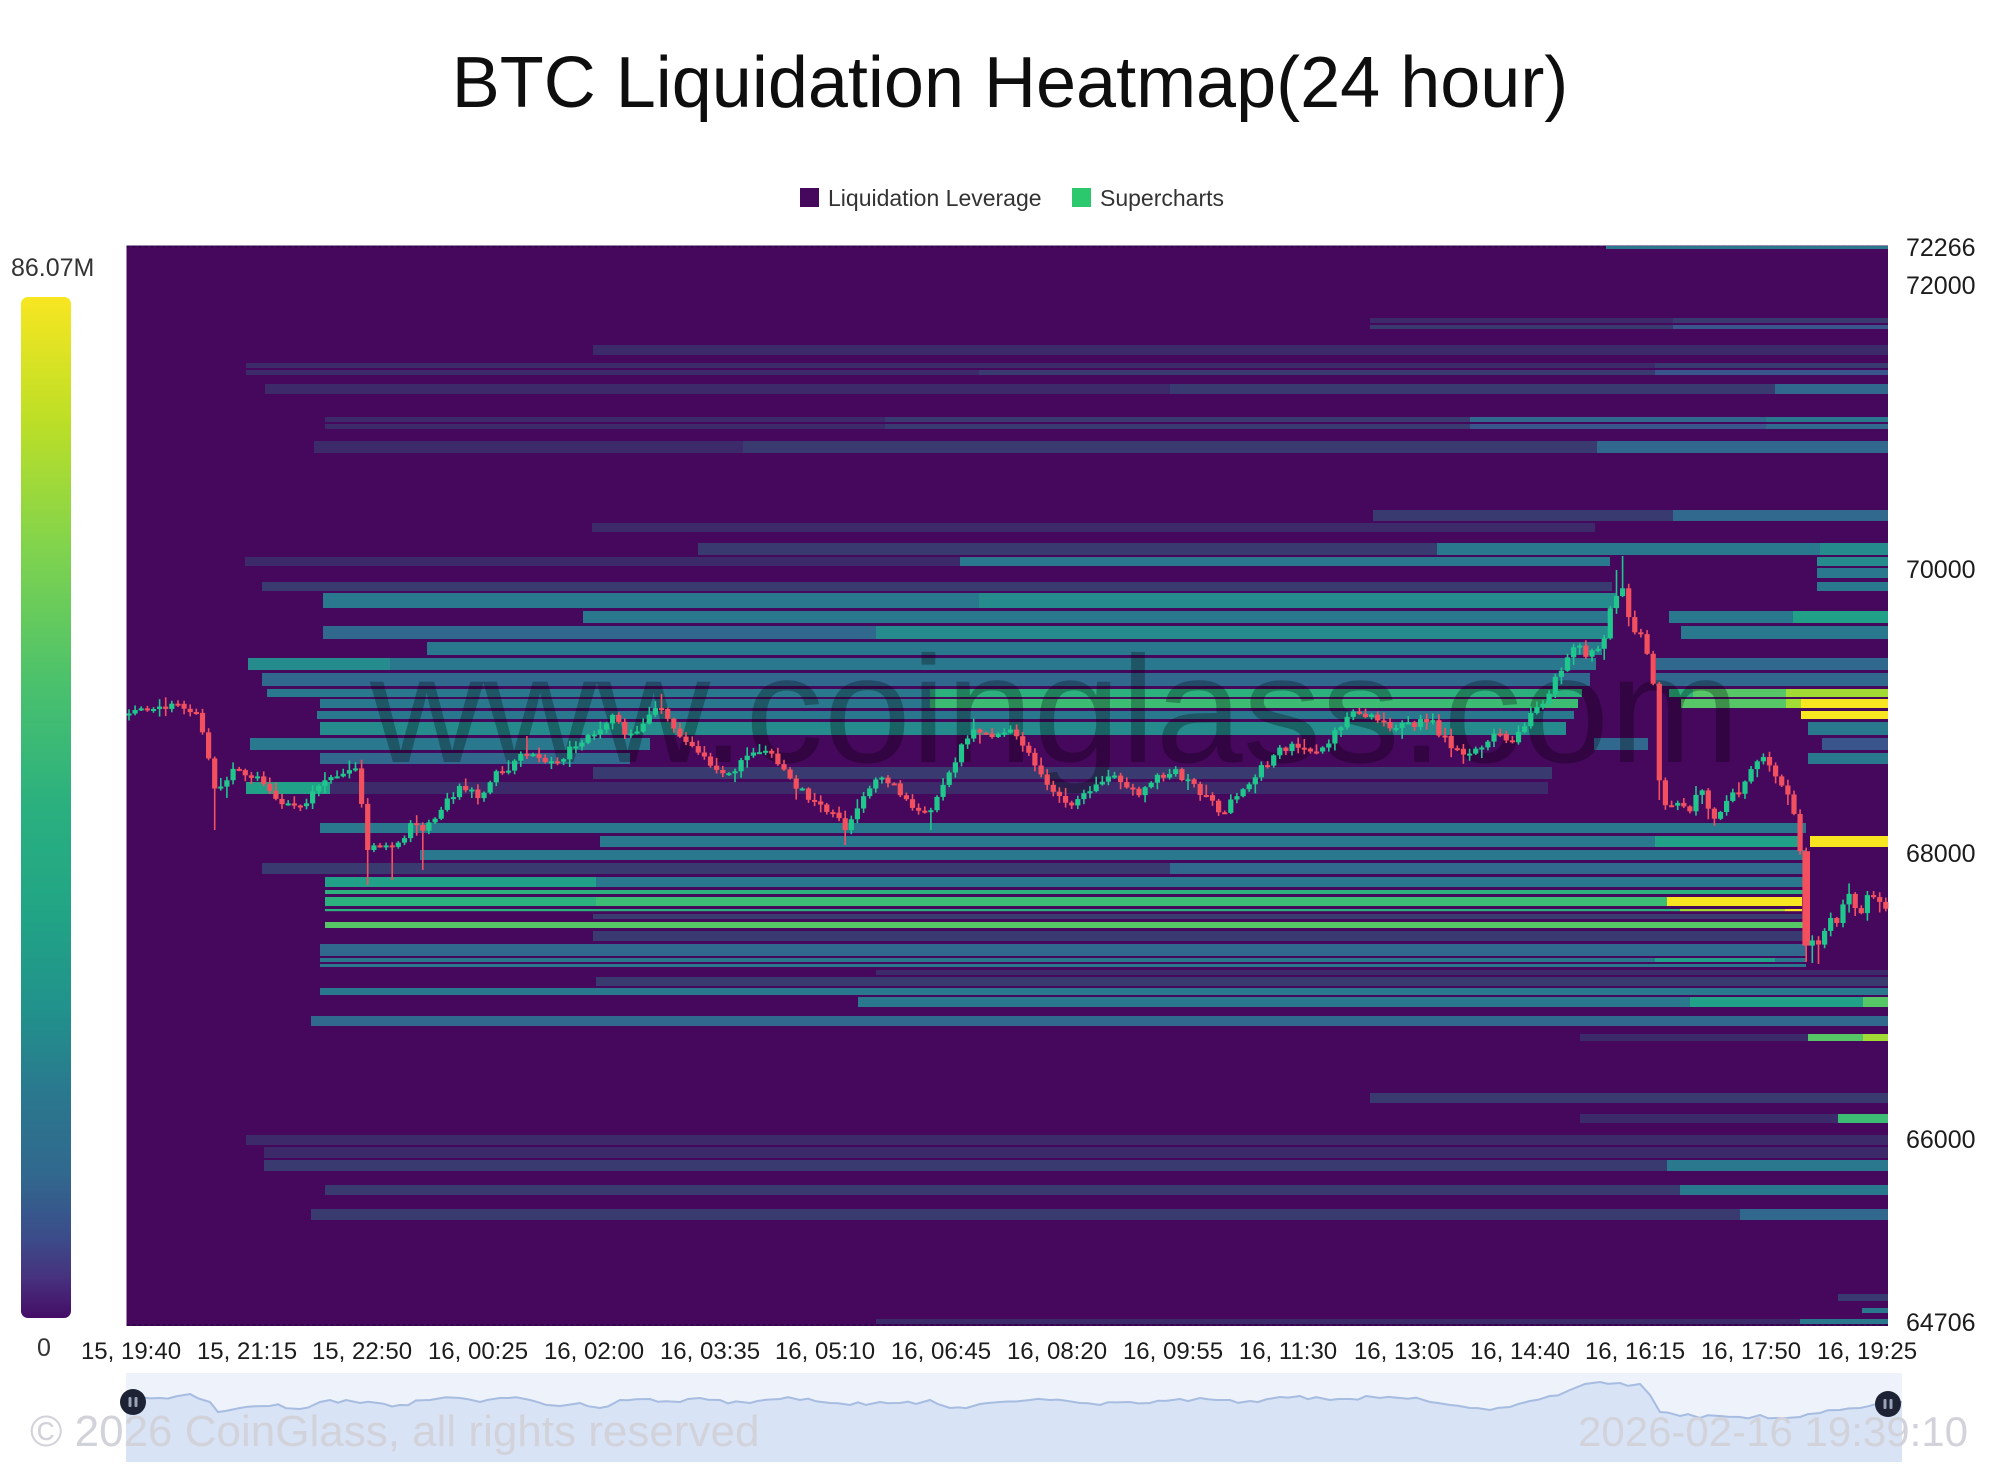 This screenshot has height=1472, width=2000. What do you see at coordinates (478, 1351) in the screenshot?
I see `svg-text: 16, 00:25` at bounding box center [478, 1351].